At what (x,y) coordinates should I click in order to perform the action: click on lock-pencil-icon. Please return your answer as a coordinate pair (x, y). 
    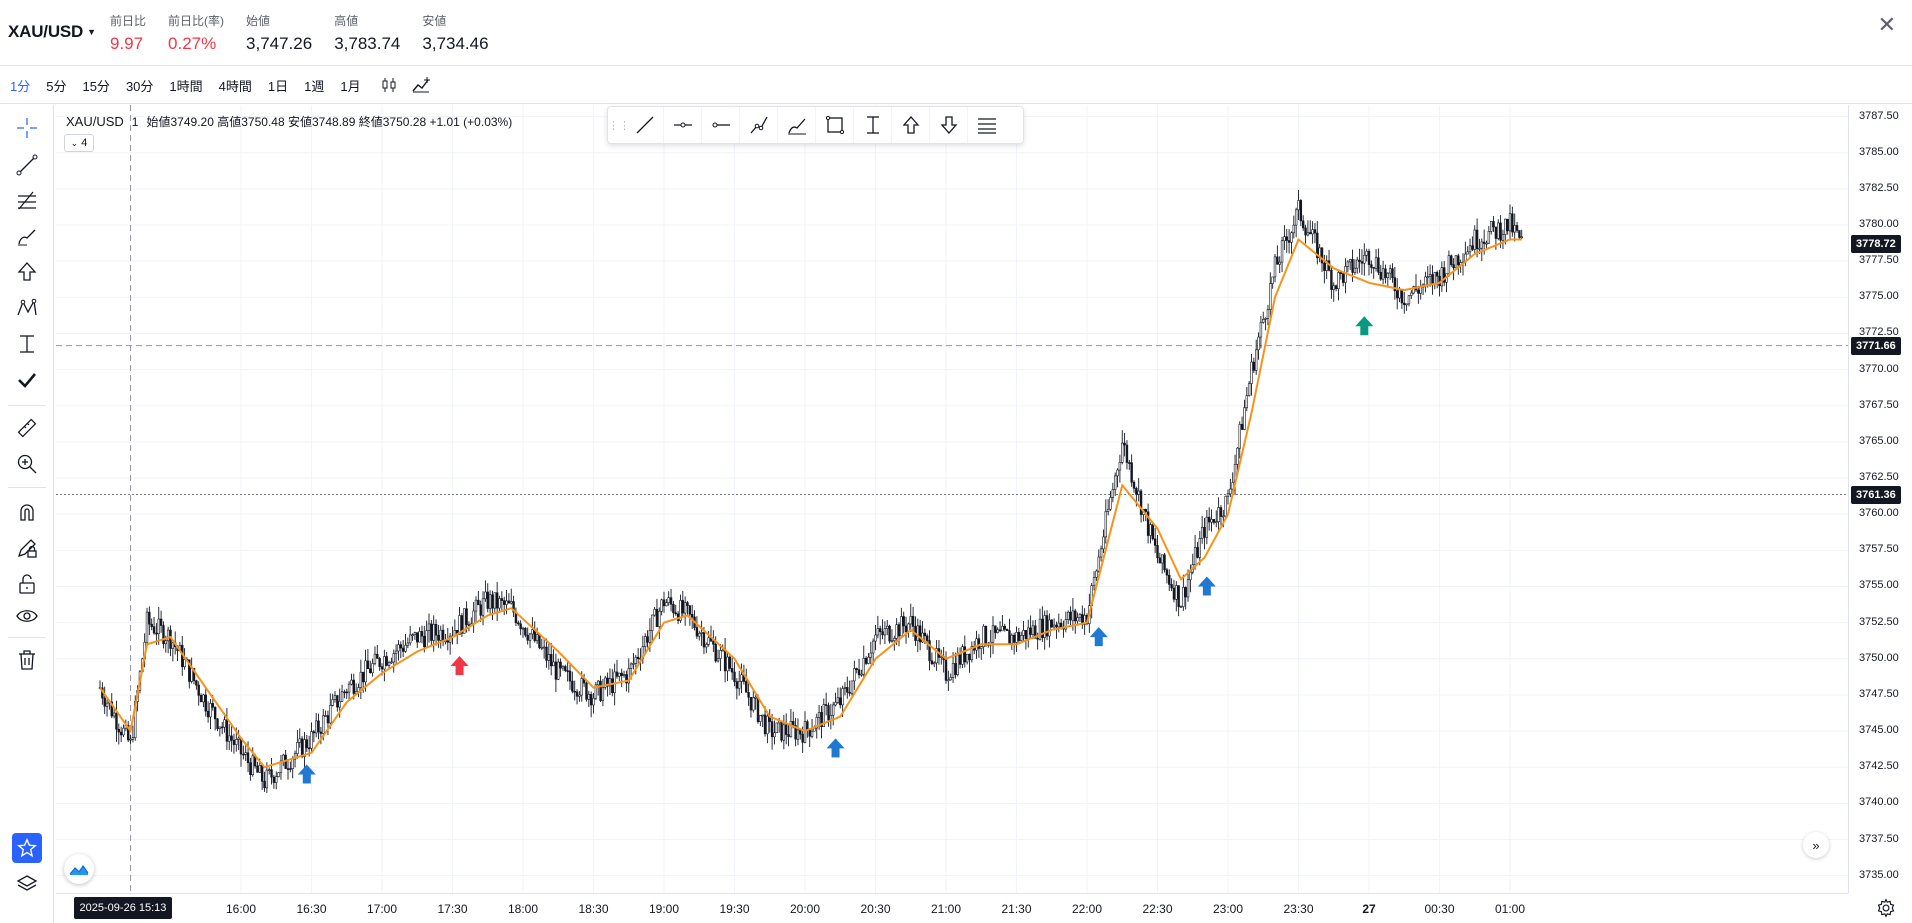
    Looking at the image, I should click on (27, 548).